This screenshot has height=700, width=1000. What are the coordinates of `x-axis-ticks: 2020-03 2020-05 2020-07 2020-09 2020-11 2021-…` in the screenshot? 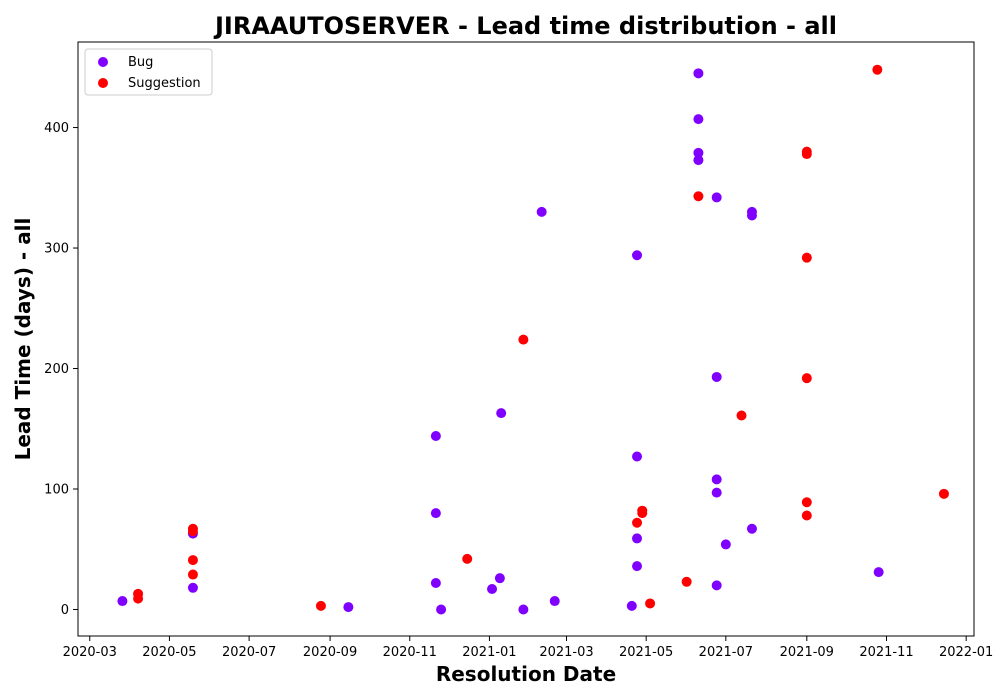 It's located at (528, 648).